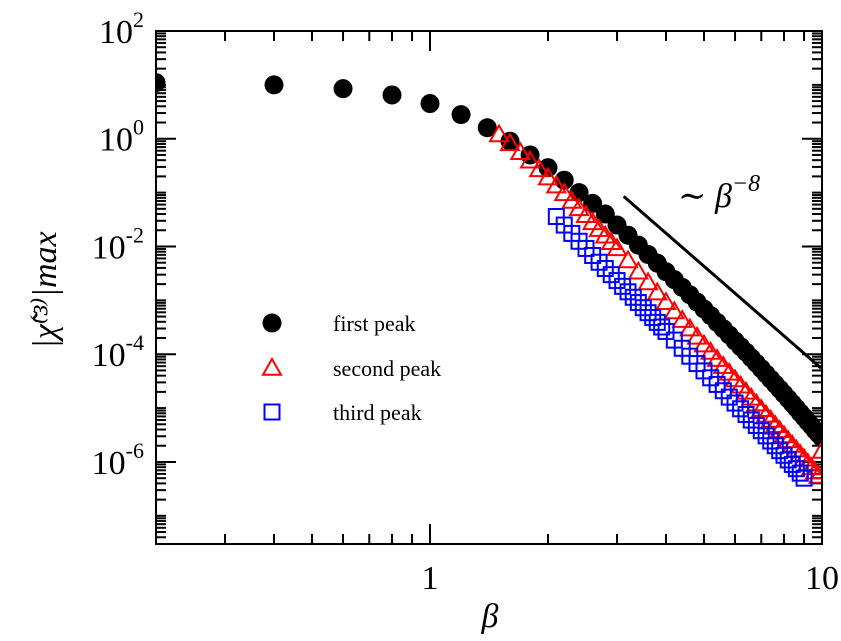  What do you see at coordinates (138, 127) in the screenshot?
I see `y-tick-exponent: 0` at bounding box center [138, 127].